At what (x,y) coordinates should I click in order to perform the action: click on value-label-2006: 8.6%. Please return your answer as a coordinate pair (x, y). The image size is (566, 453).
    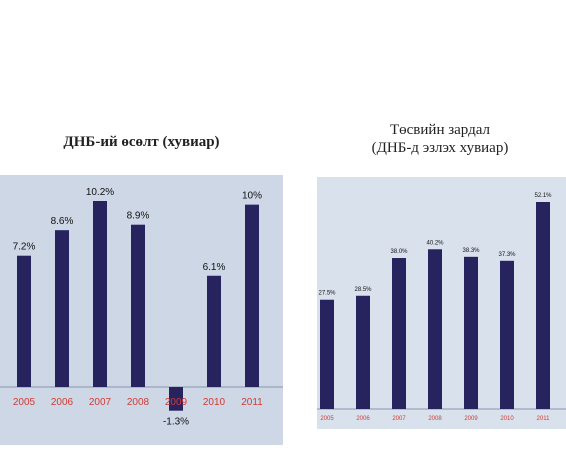
    Looking at the image, I should click on (62, 221).